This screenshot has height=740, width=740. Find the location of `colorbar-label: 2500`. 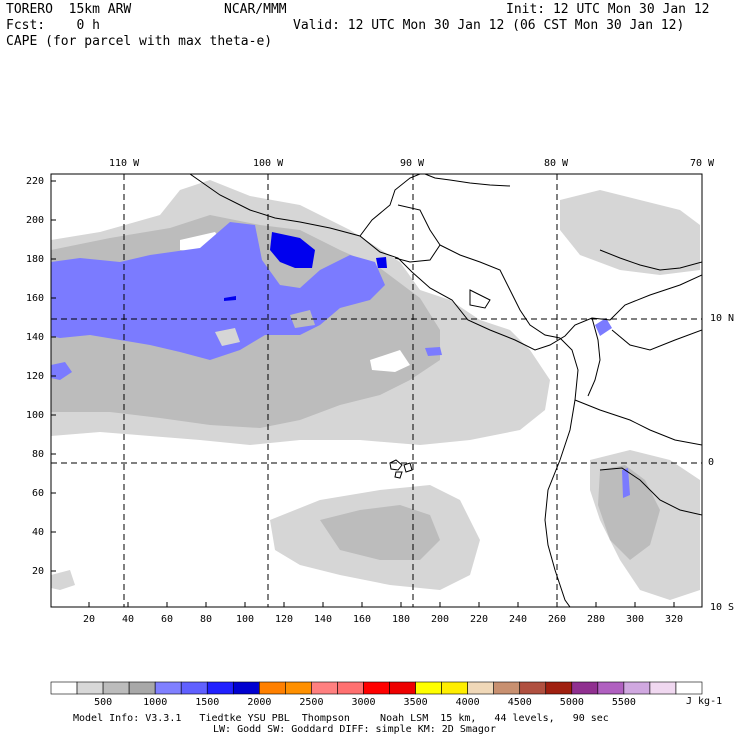

colorbar-label: 2500 is located at coordinates (311, 702).